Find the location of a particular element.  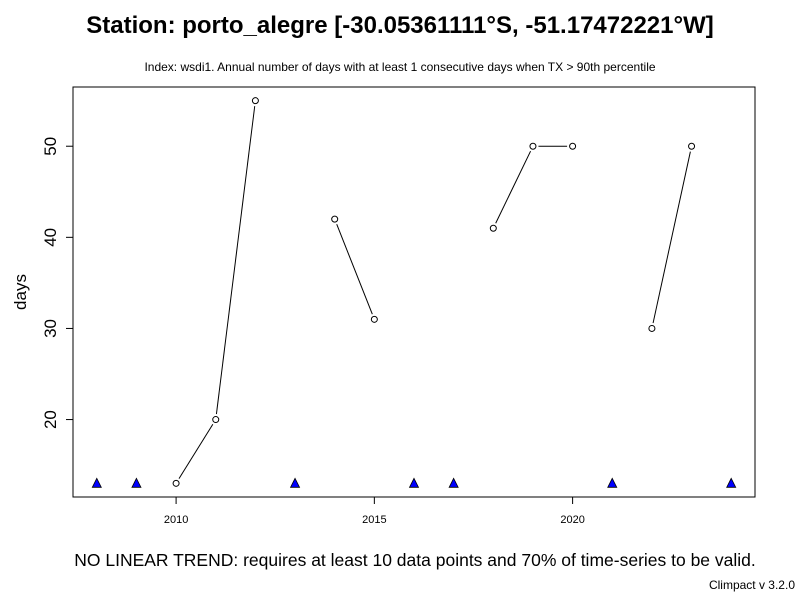

x-axis: 2010 2015 2020 is located at coordinates (374, 511).